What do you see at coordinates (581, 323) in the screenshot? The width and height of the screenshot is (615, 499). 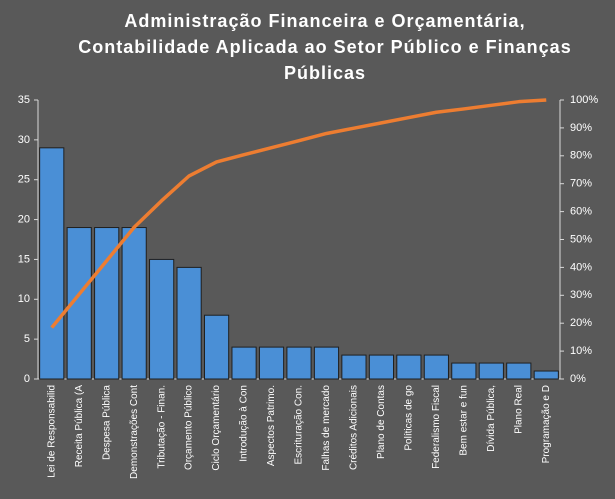 I see `y2-tick-label: 20%` at bounding box center [581, 323].